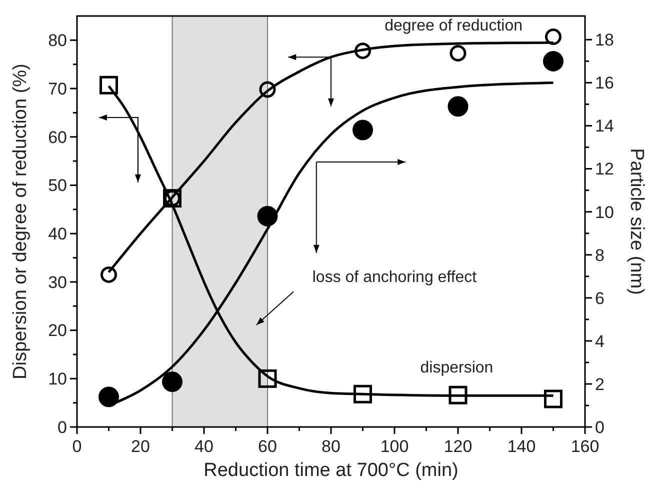 The width and height of the screenshot is (646, 488). What do you see at coordinates (77, 446) in the screenshot?
I see `x-tick-label: 0` at bounding box center [77, 446].